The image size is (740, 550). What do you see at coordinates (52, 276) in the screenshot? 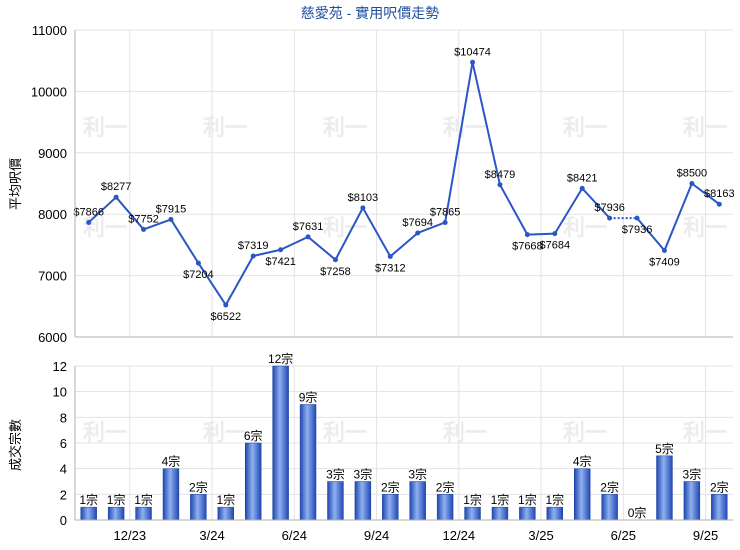
I see `price-tick-label: 7000` at bounding box center [52, 276].